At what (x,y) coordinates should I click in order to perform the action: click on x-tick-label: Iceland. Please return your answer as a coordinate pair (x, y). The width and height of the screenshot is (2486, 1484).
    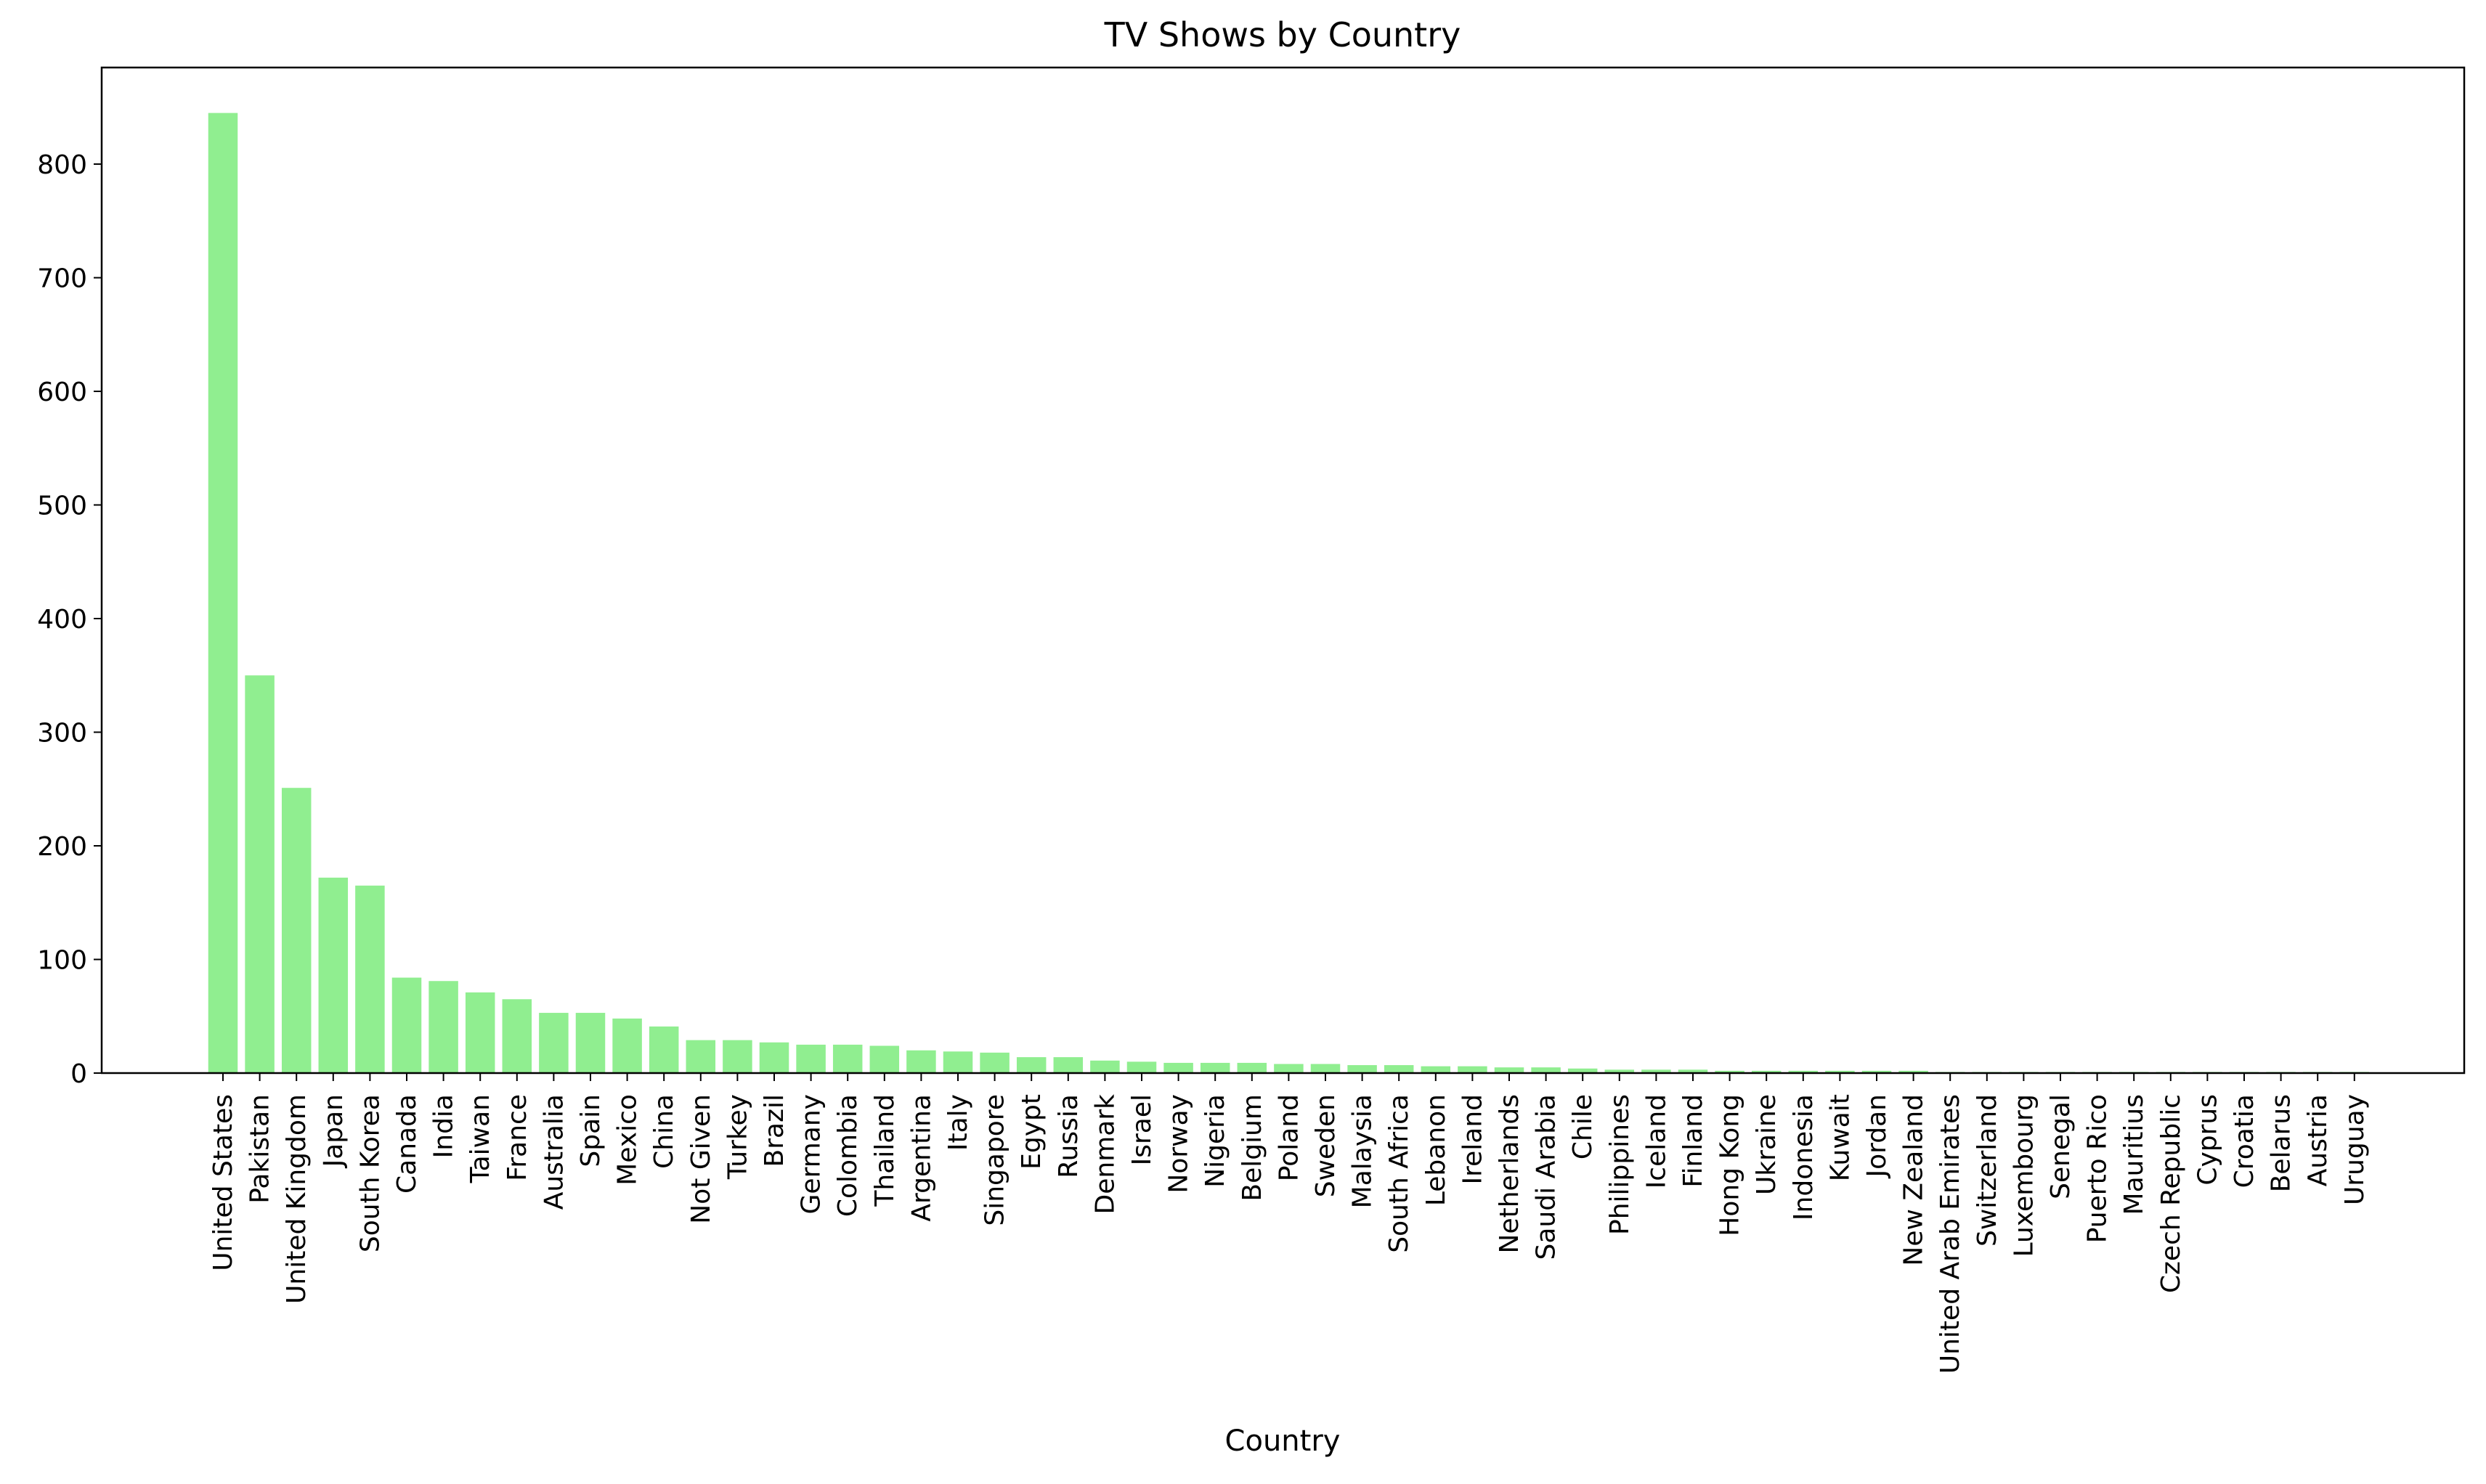
    Looking at the image, I should click on (1656, 1141).